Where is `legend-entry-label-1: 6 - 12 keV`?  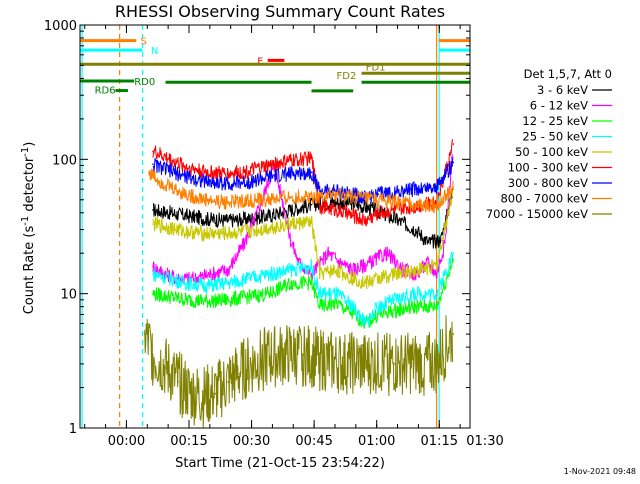 legend-entry-label-1: 6 - 12 keV is located at coordinates (559, 106).